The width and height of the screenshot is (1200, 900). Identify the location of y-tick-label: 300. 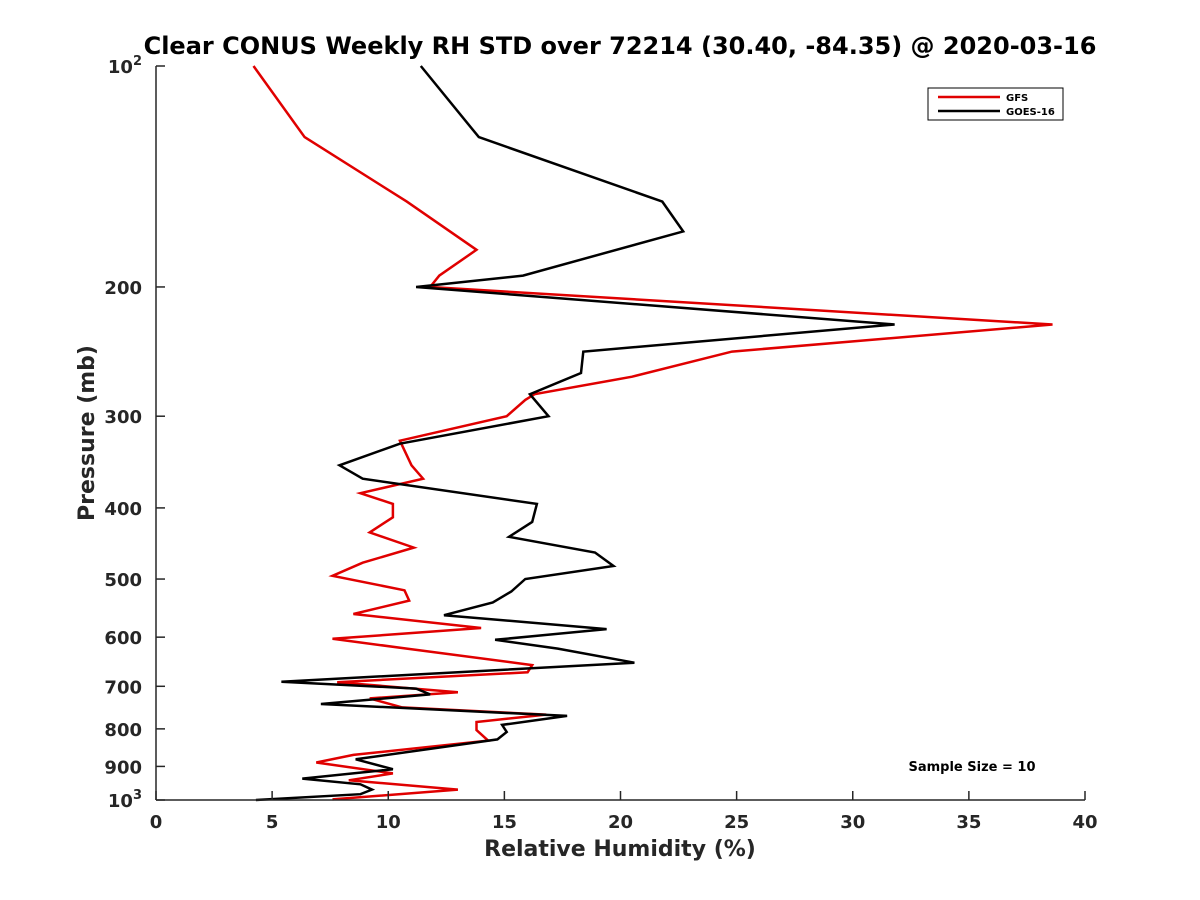
(123, 417).